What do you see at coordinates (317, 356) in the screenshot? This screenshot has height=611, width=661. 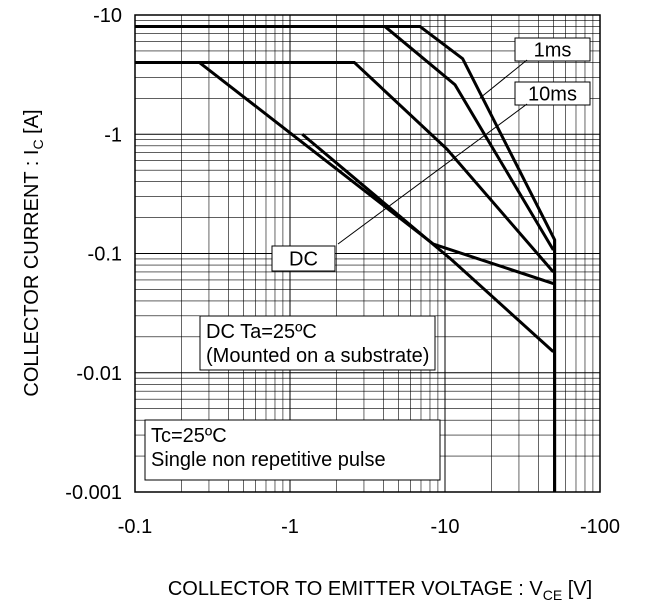 I see `annotation-text: (Mounted on a substrate)` at bounding box center [317, 356].